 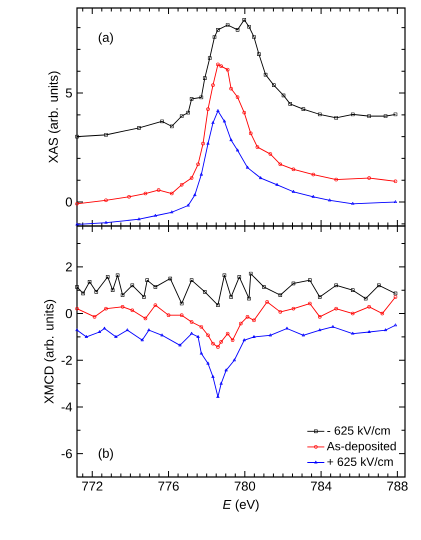 I want to click on x-tick-label: 776, so click(x=168, y=486).